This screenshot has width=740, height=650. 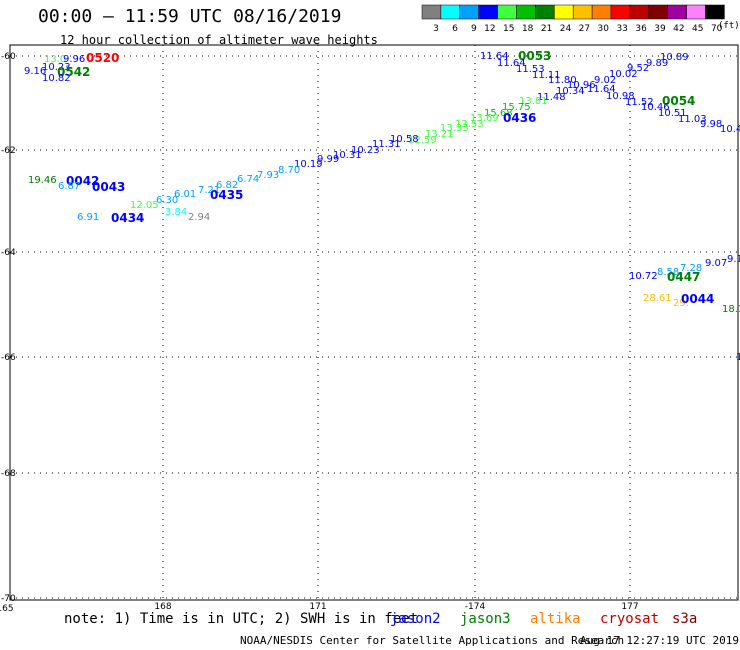 I want to click on wave-height-label: 6.91, so click(x=88, y=217).